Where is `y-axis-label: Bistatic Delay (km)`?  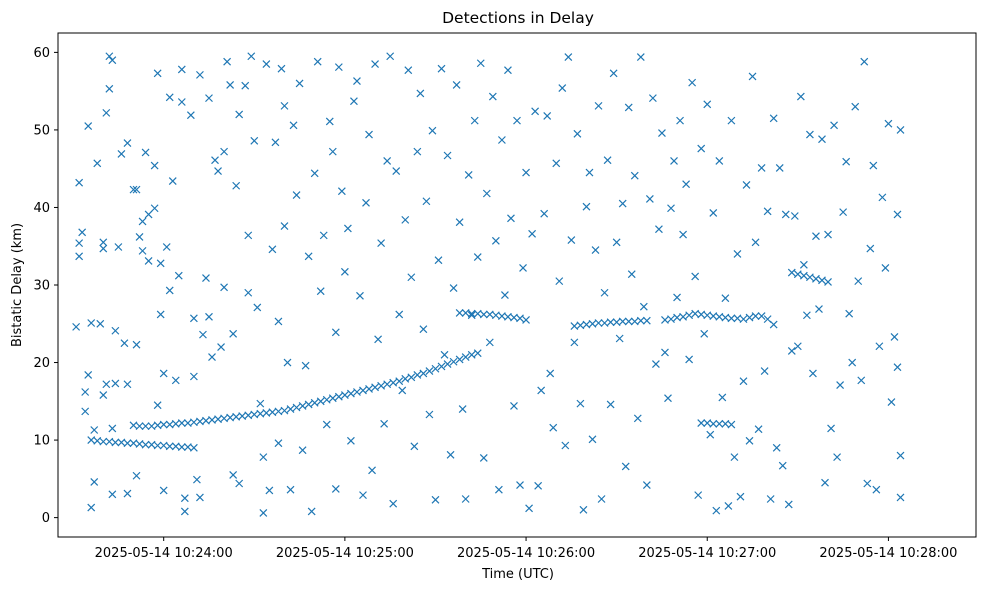
y-axis-label: Bistatic Delay (km) is located at coordinates (17, 285).